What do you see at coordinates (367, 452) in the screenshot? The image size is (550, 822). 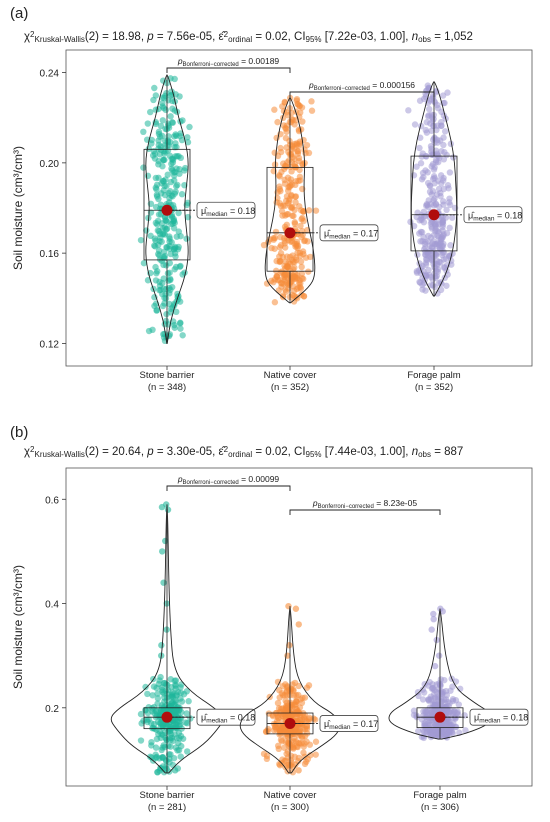 I see `stats-ci-value: [7.44e-03, 1.00],` at bounding box center [367, 452].